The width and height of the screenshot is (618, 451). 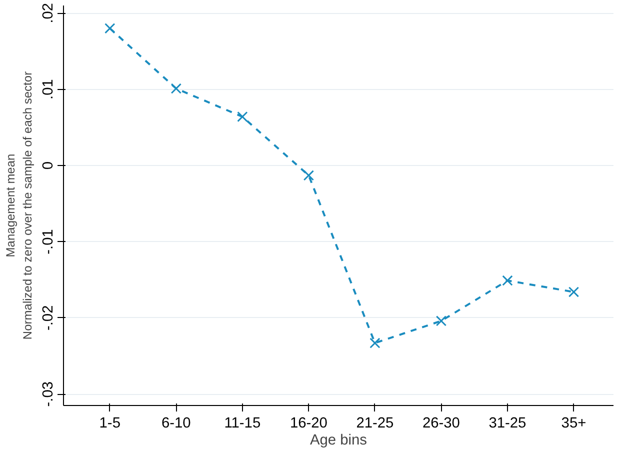 What do you see at coordinates (48, 165) in the screenshot?
I see `y-tick-label: 0` at bounding box center [48, 165].